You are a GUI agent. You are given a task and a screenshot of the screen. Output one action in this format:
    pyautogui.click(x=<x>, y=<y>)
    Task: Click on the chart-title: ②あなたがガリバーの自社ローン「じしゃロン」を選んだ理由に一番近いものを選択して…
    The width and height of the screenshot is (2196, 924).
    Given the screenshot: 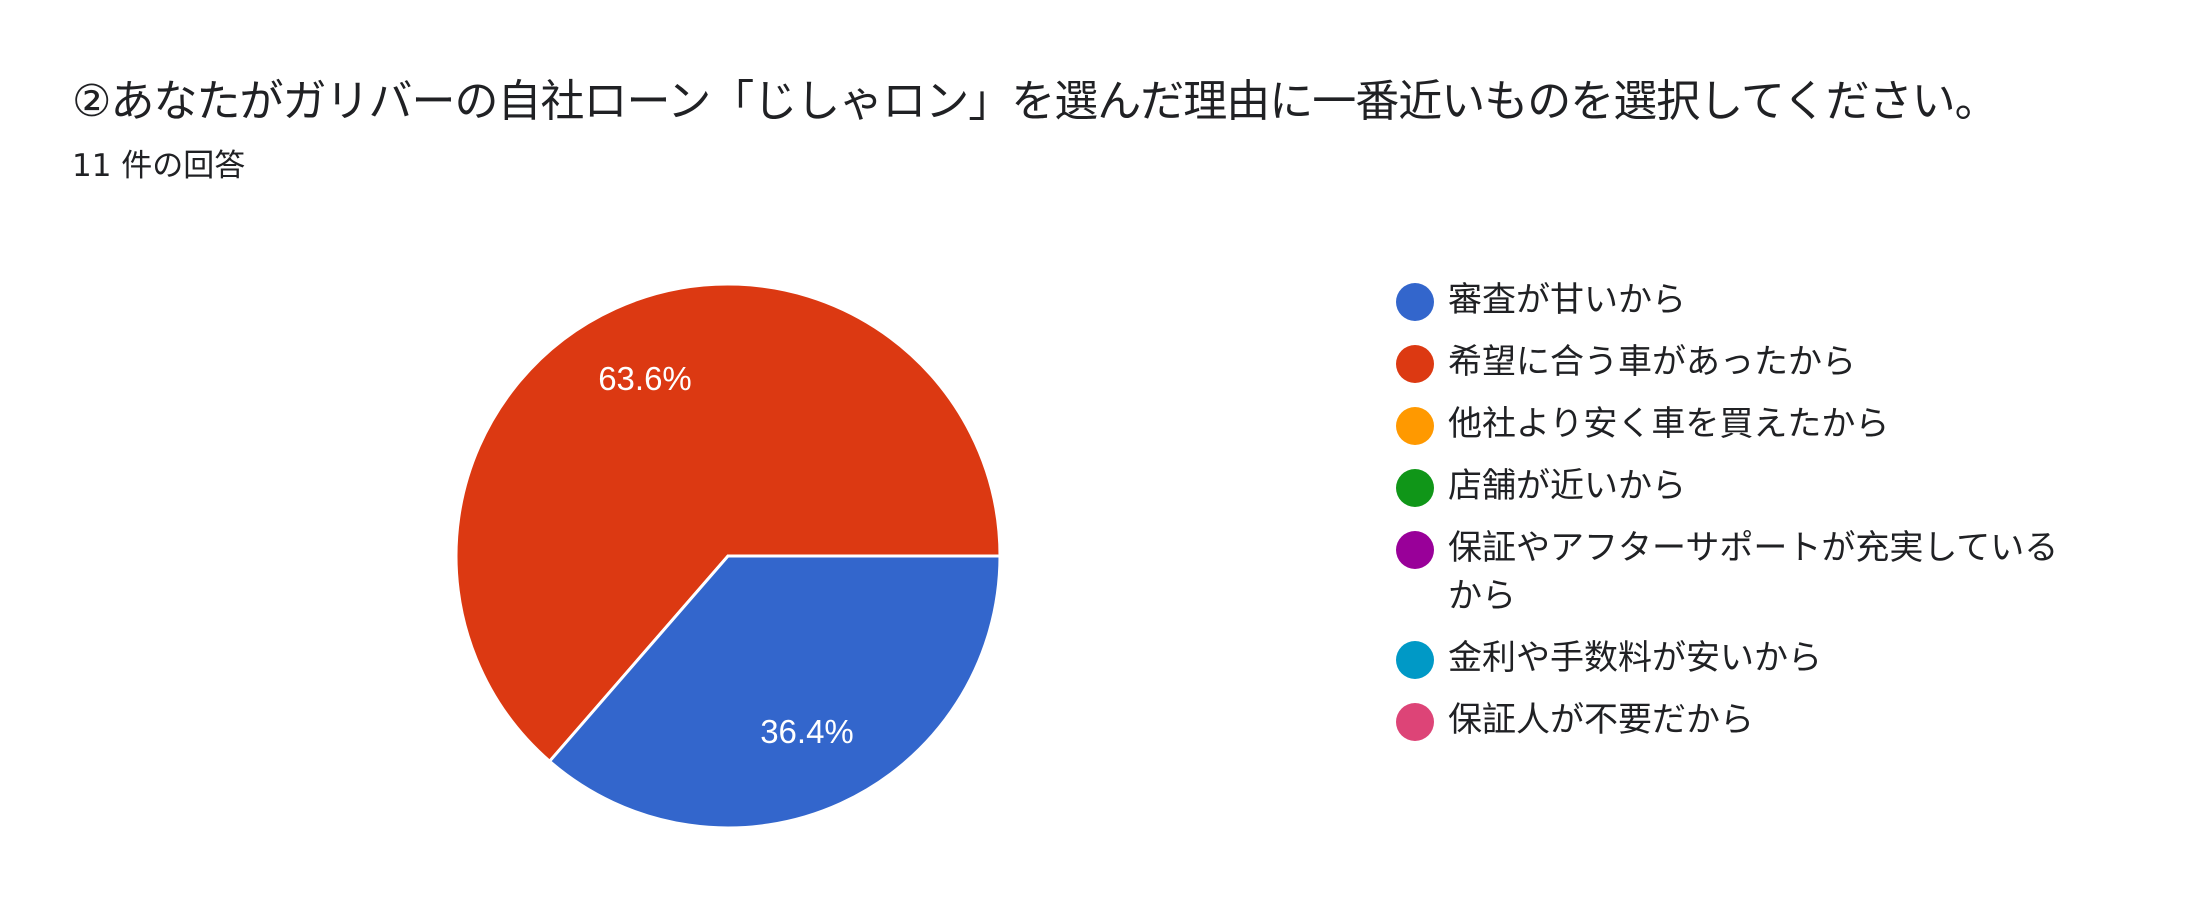 What is the action you would take?
    pyautogui.click(x=1035, y=101)
    